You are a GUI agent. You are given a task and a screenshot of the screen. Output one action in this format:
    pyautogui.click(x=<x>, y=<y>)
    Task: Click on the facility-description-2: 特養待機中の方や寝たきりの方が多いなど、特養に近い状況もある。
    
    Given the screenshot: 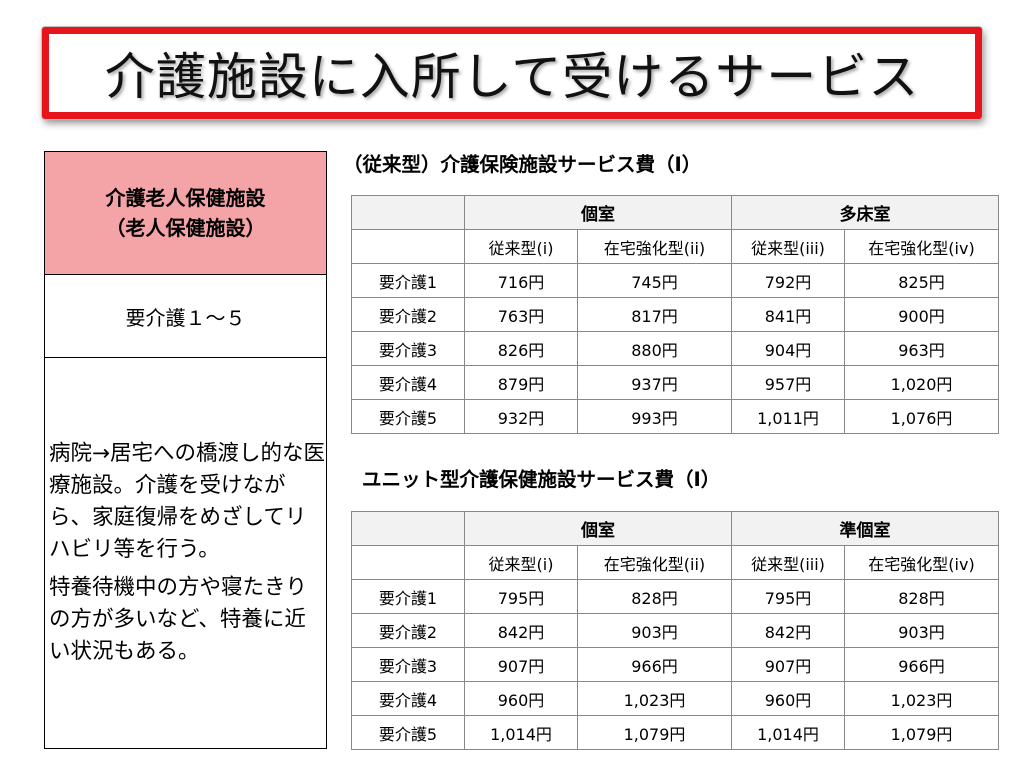 What is the action you would take?
    pyautogui.click(x=178, y=619)
    